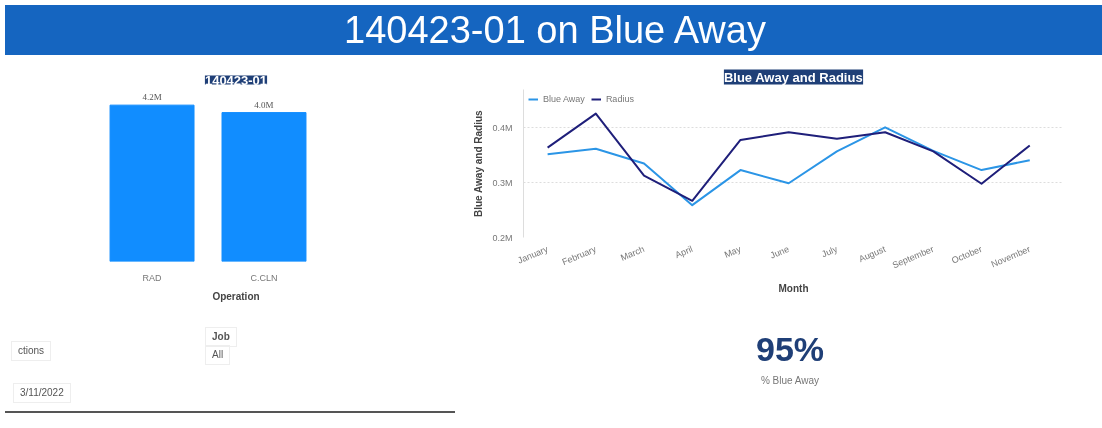 The height and width of the screenshot is (428, 1102). Describe the element at coordinates (264, 277) in the screenshot. I see `x-tick-label: C.CLN` at that location.